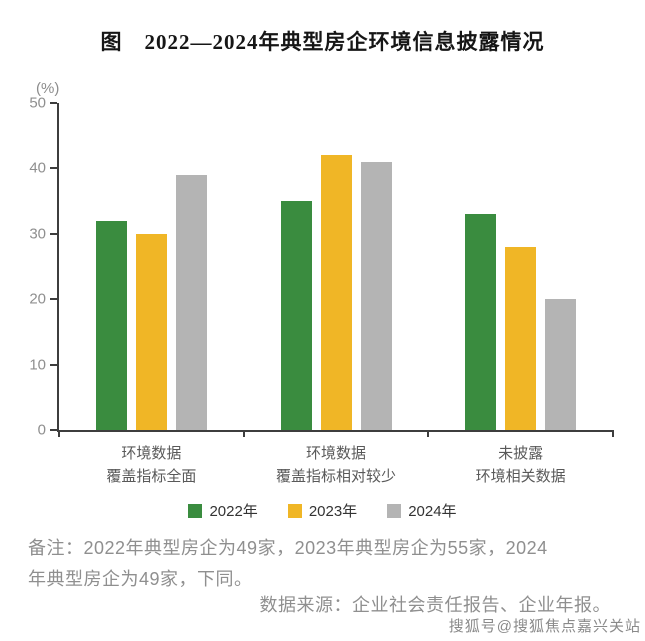 The image size is (645, 641). What do you see at coordinates (322, 42) in the screenshot?
I see `chart-title: 图 2022—2024年典型房企环境信息披露情况` at bounding box center [322, 42].